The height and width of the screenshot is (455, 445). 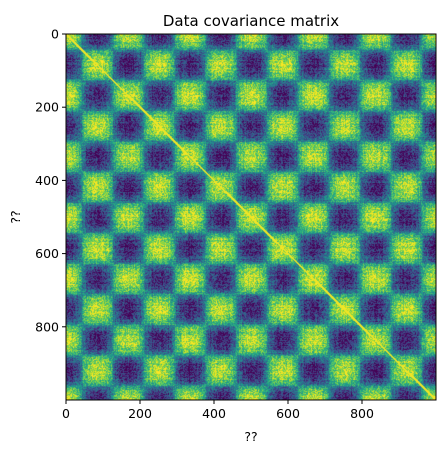 I want to click on y-axis: 0 200 400 600 800, so click(x=50, y=181).